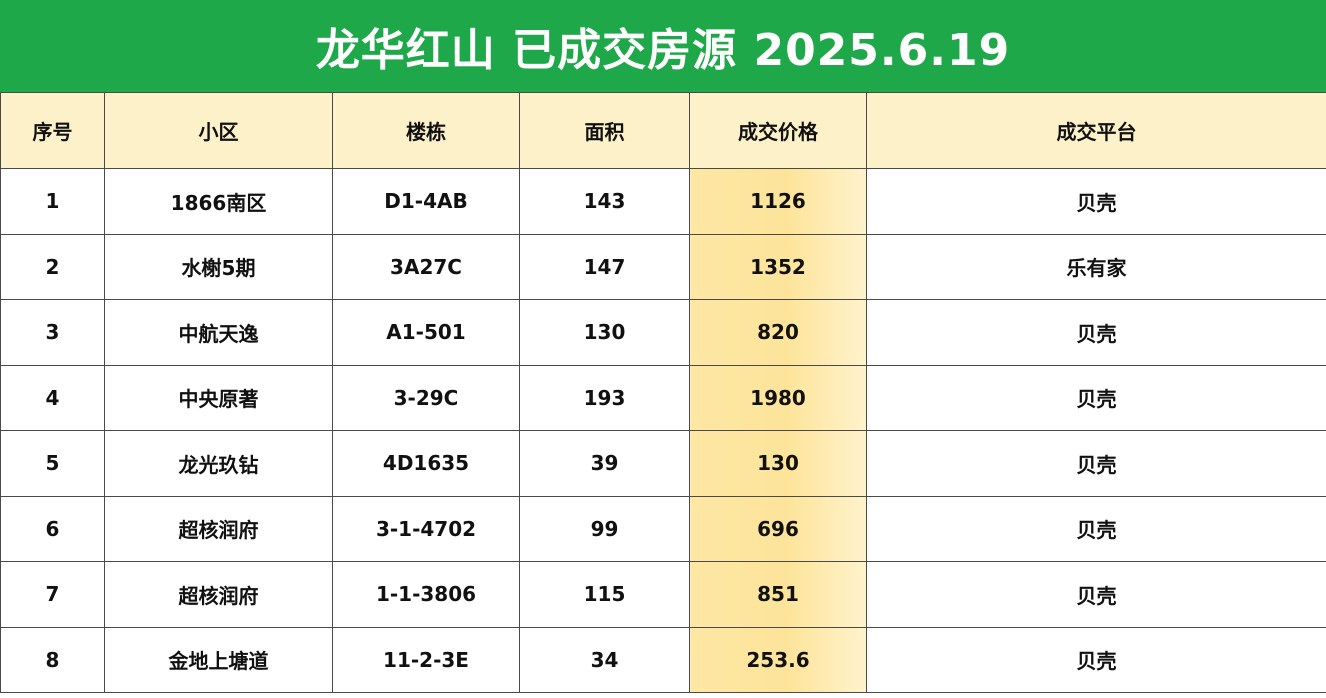 The width and height of the screenshot is (1326, 698). I want to click on page-title: 龙华红山 已成交房源 2025.6.19, so click(663, 46).